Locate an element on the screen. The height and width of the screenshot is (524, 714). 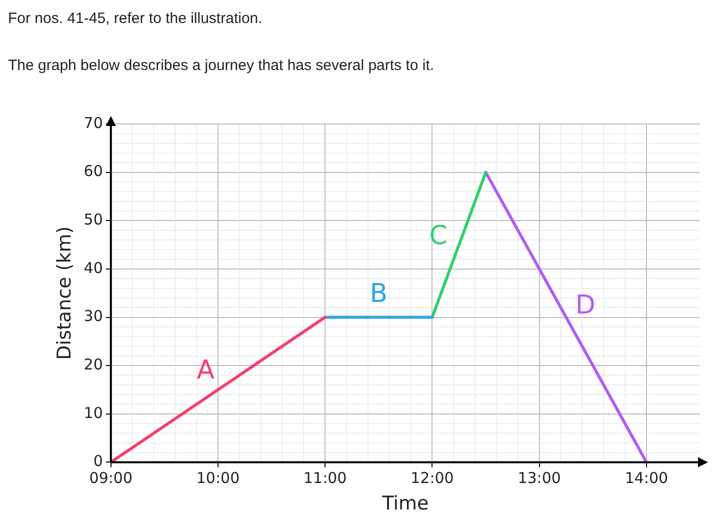
chart-subtitle: The graph below describes a journey that has several parts to it. is located at coordinates (221, 65).